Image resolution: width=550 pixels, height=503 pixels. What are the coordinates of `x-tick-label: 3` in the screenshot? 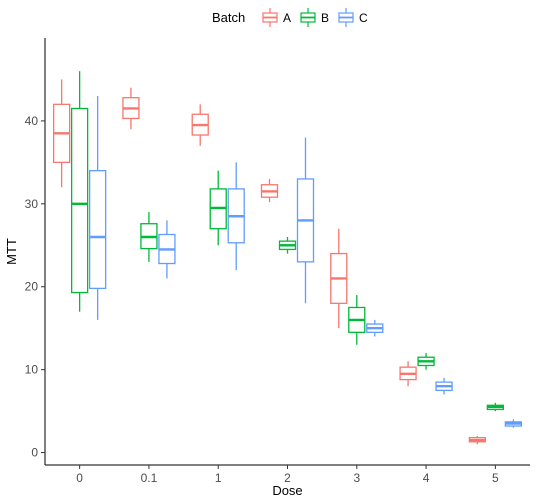 It's located at (356, 478).